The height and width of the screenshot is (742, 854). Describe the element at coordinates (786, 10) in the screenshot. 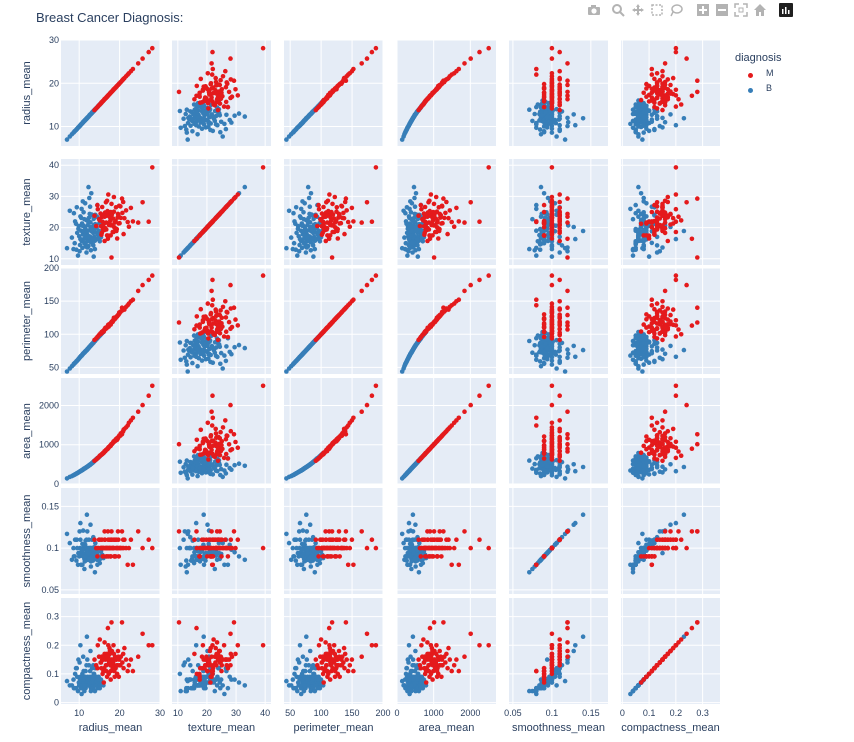

I see `plotly-logo-icon` at that location.